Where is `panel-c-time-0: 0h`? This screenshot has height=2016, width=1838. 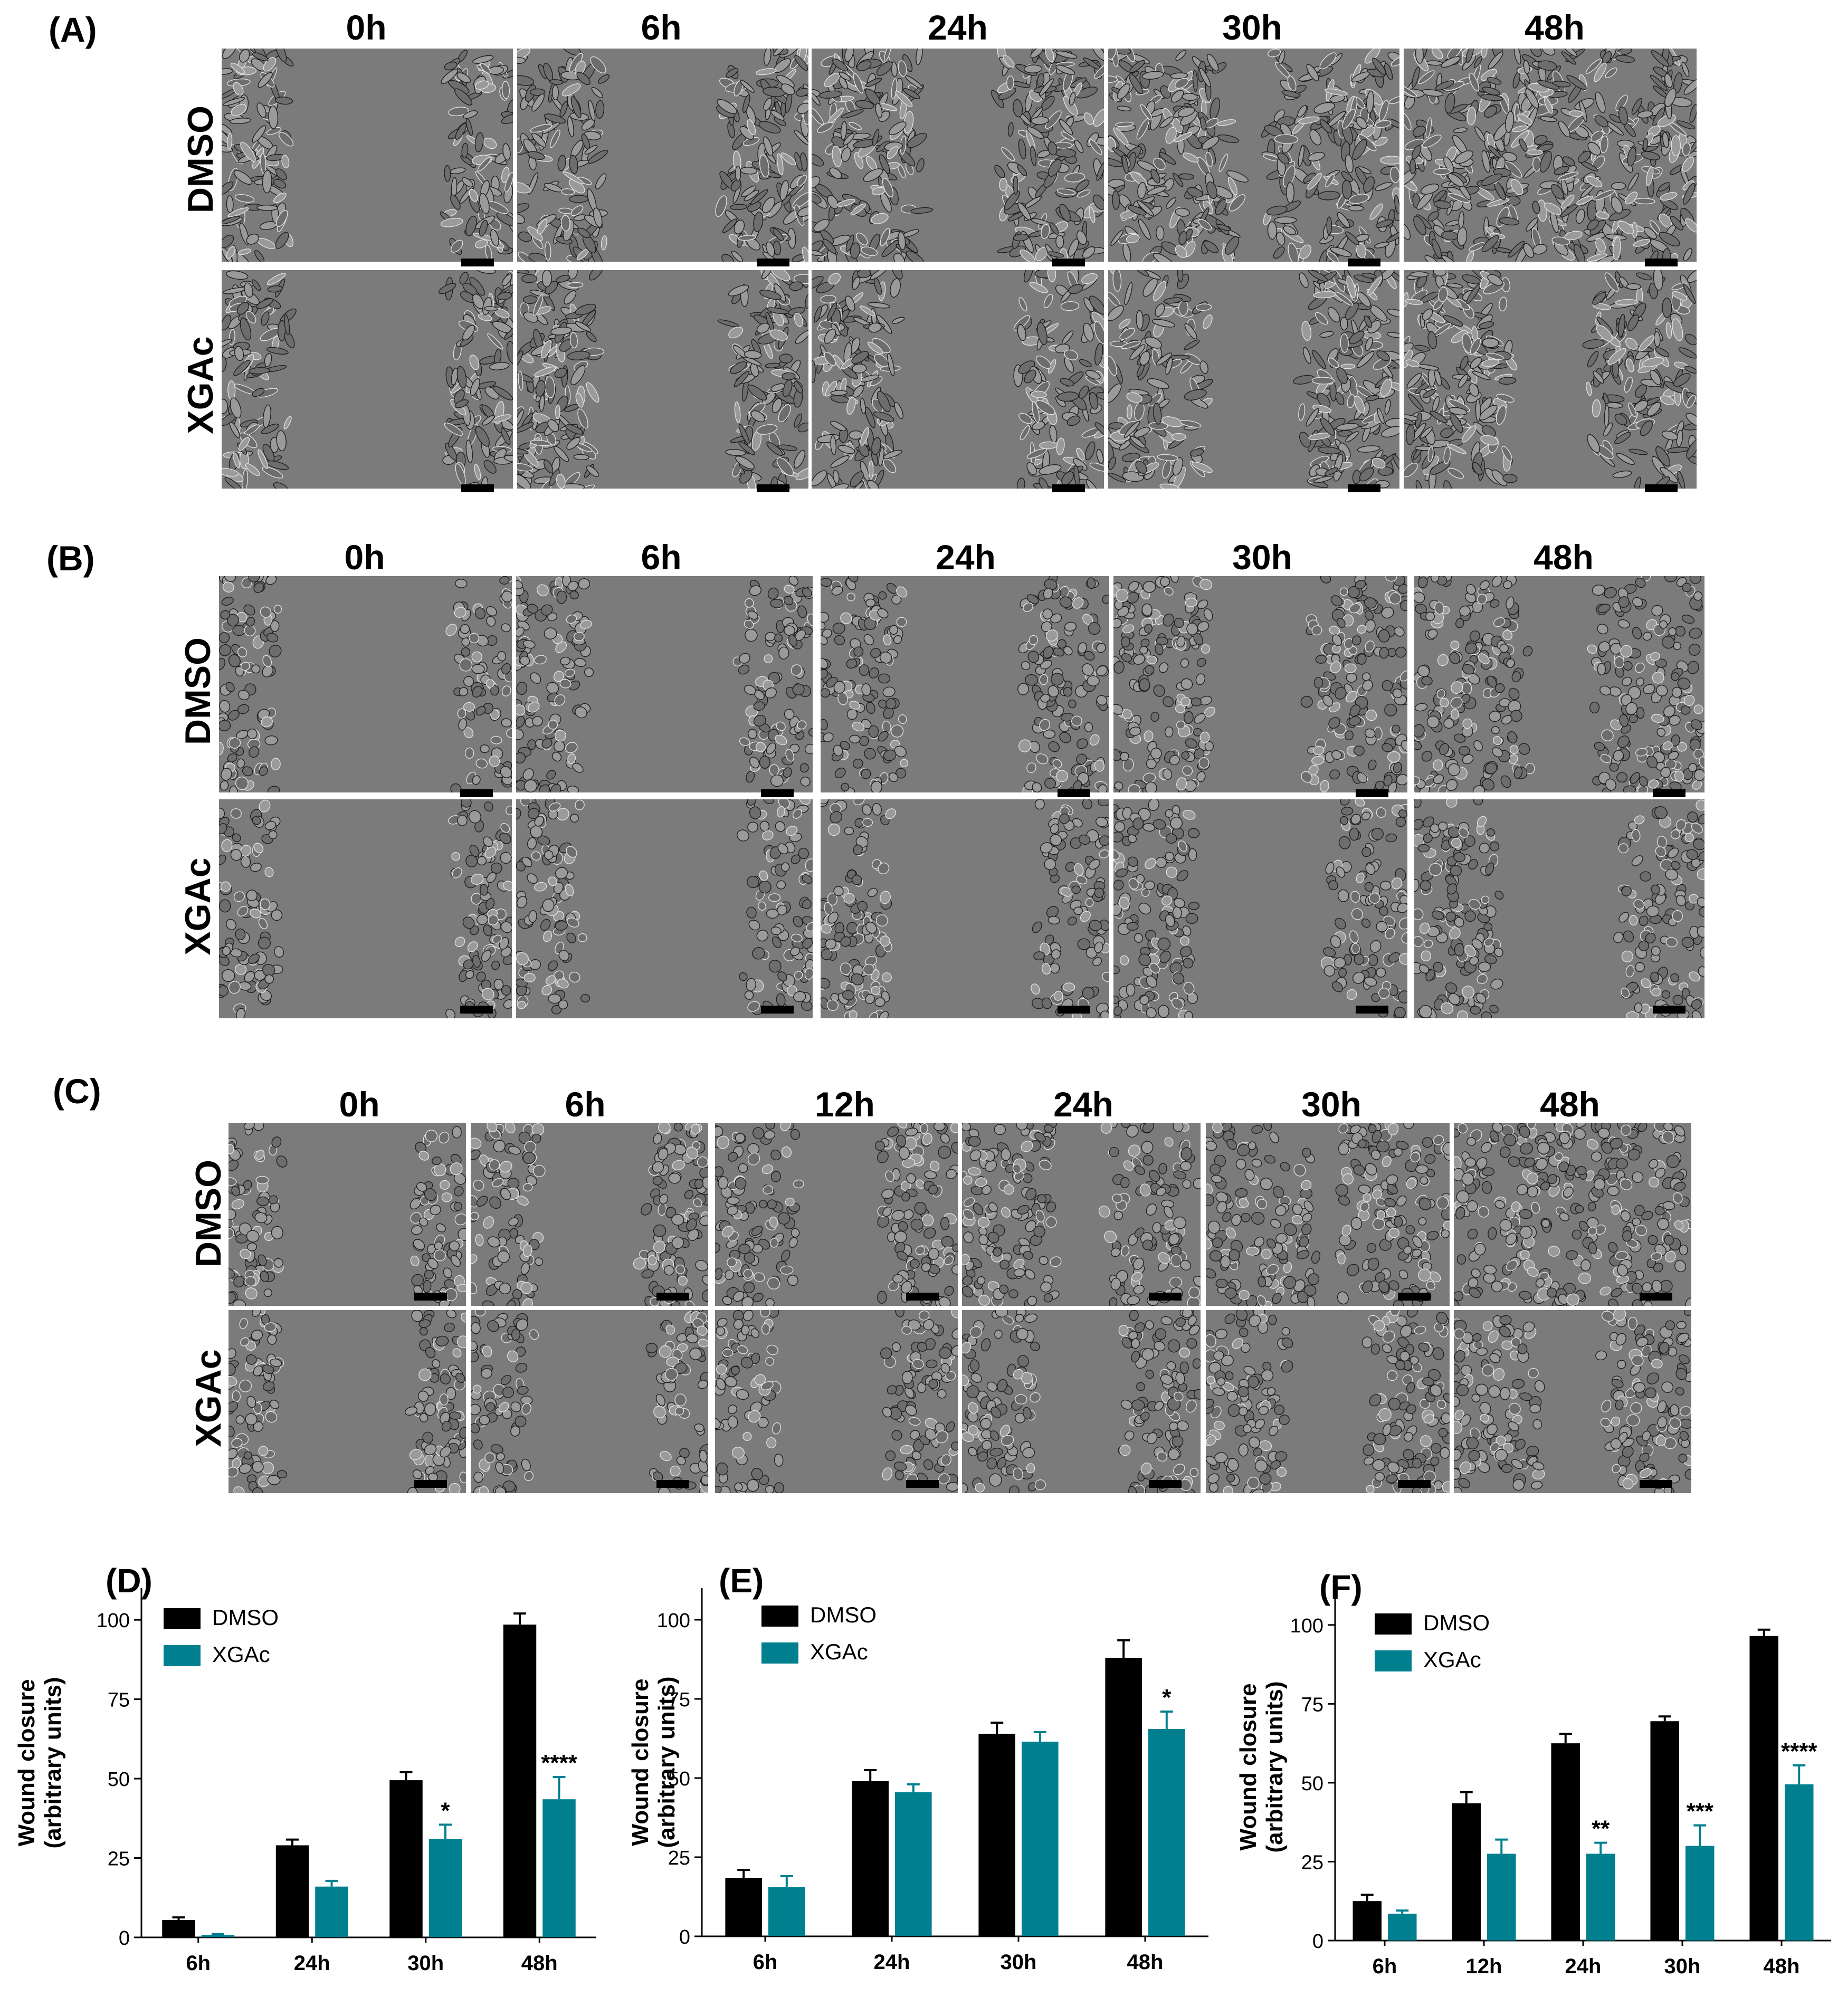
panel-c-time-0: 0h is located at coordinates (360, 1104).